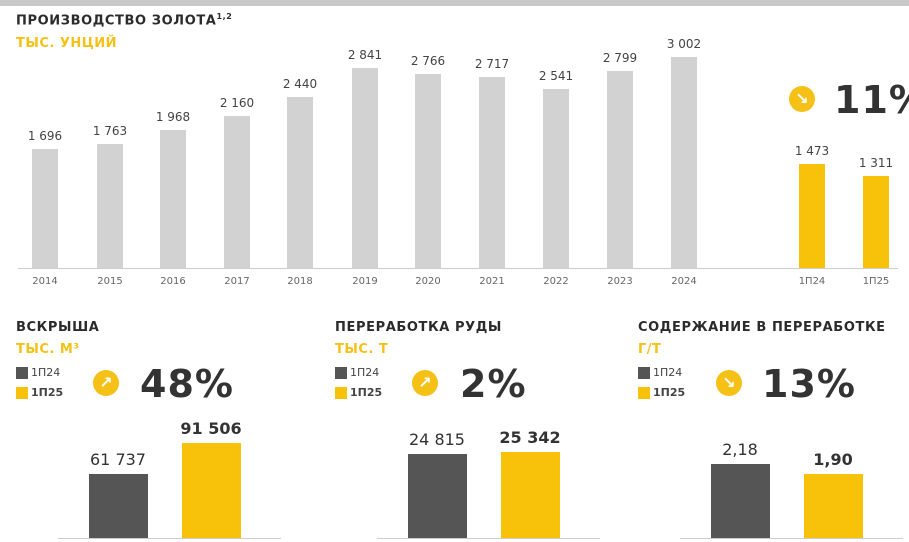 This screenshot has height=542, width=909. What do you see at coordinates (437, 439) in the screenshot?
I see `value-label: 24 815` at bounding box center [437, 439].